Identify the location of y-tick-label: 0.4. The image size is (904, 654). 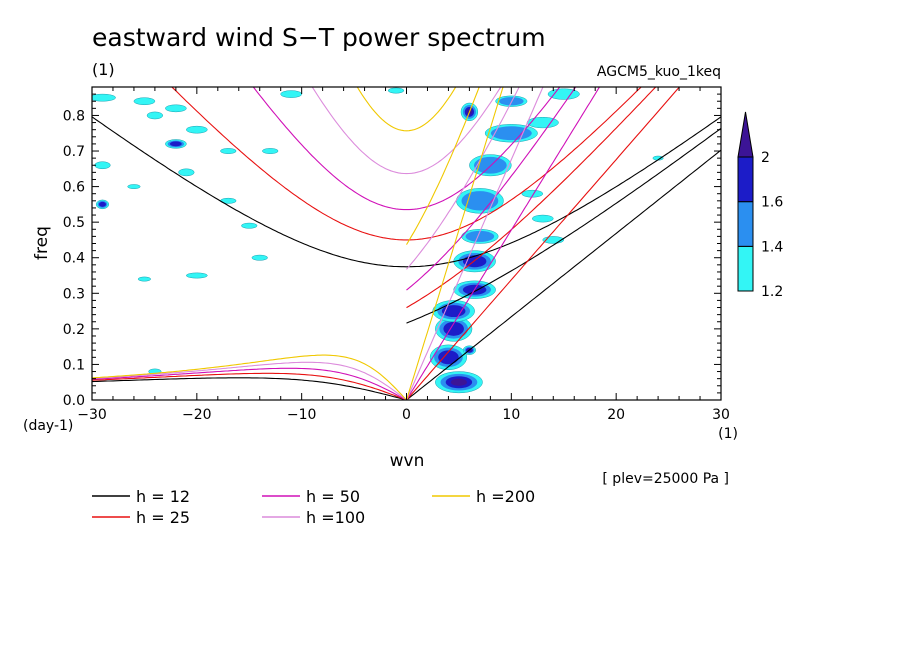
(74, 259).